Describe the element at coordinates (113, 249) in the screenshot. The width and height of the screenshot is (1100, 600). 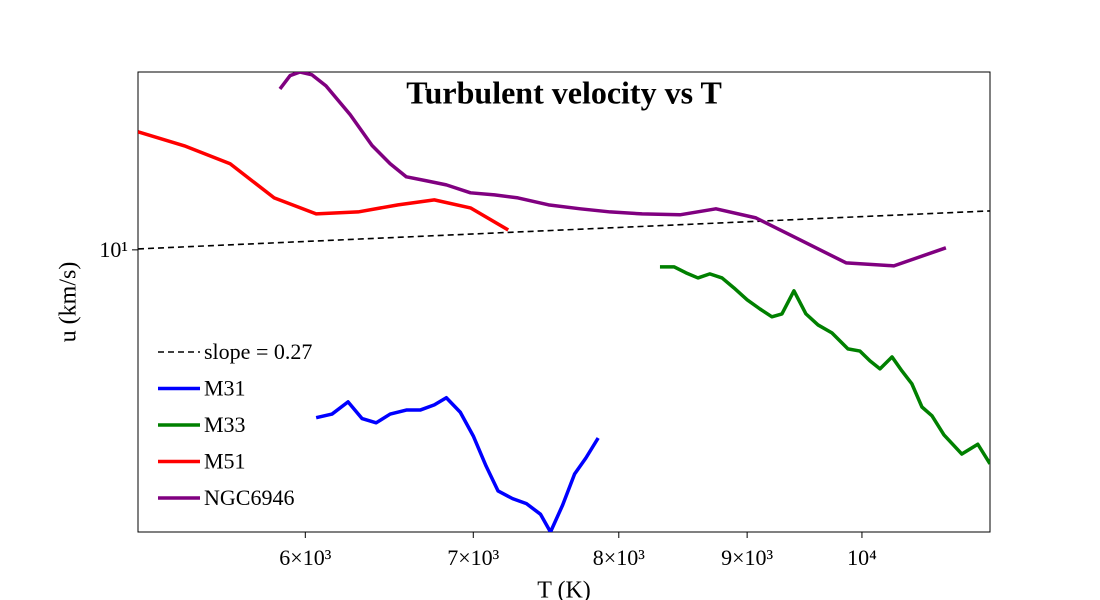
I see `y-tick-label: 10¹` at that location.